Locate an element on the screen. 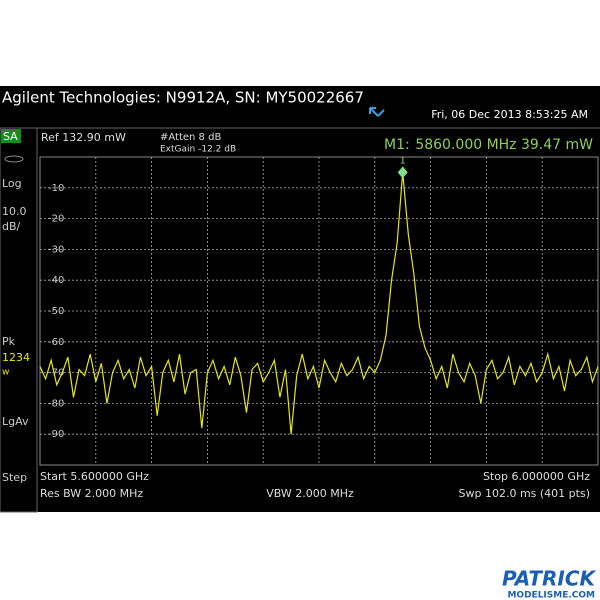 The image size is (600, 600). y-tick-label: -50 is located at coordinates (56, 311).